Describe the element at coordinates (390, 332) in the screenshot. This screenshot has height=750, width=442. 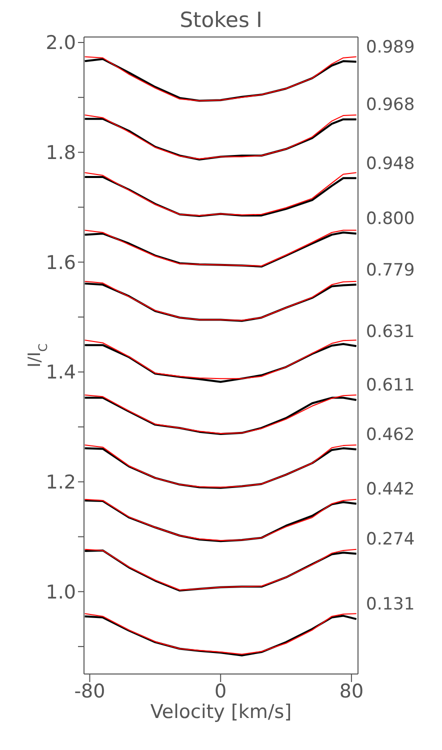
I see `series-label: 0.631` at that location.